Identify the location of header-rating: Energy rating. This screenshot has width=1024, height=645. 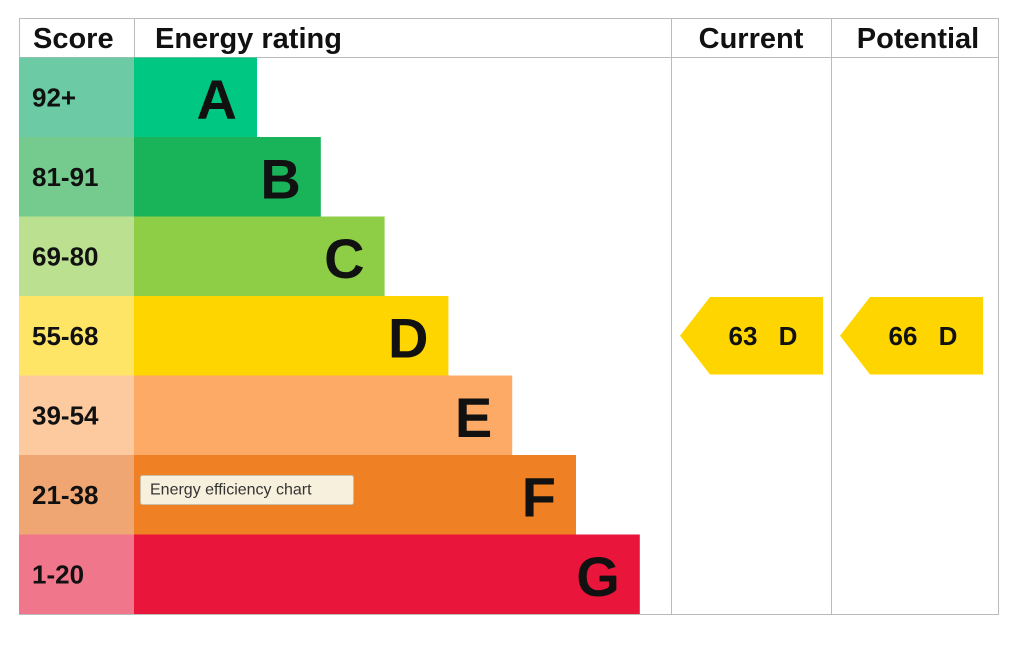
(248, 39).